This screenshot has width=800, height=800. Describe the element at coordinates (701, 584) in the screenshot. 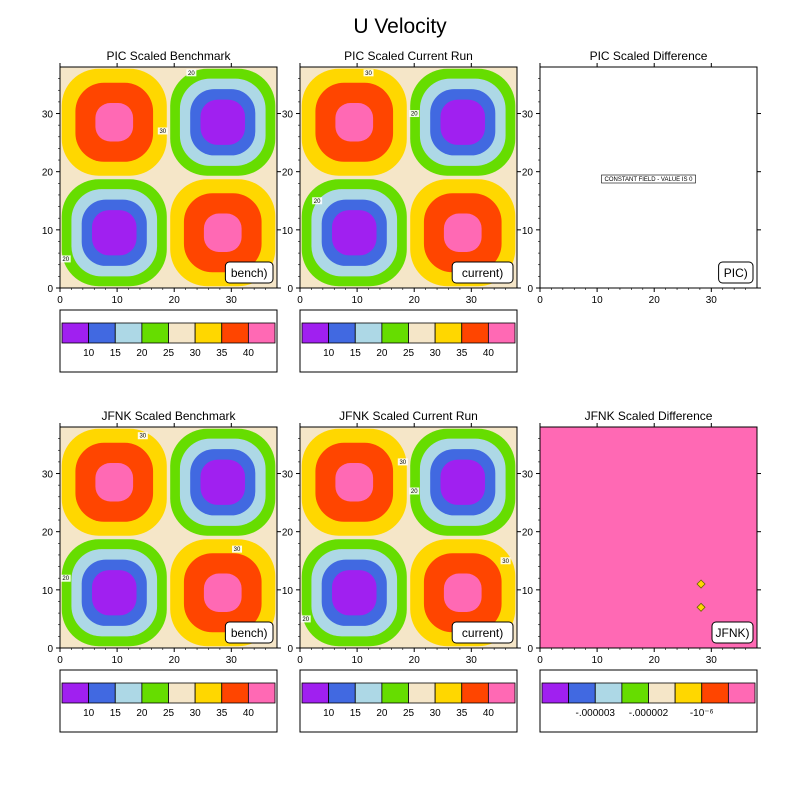

I see `diamond-marker` at that location.